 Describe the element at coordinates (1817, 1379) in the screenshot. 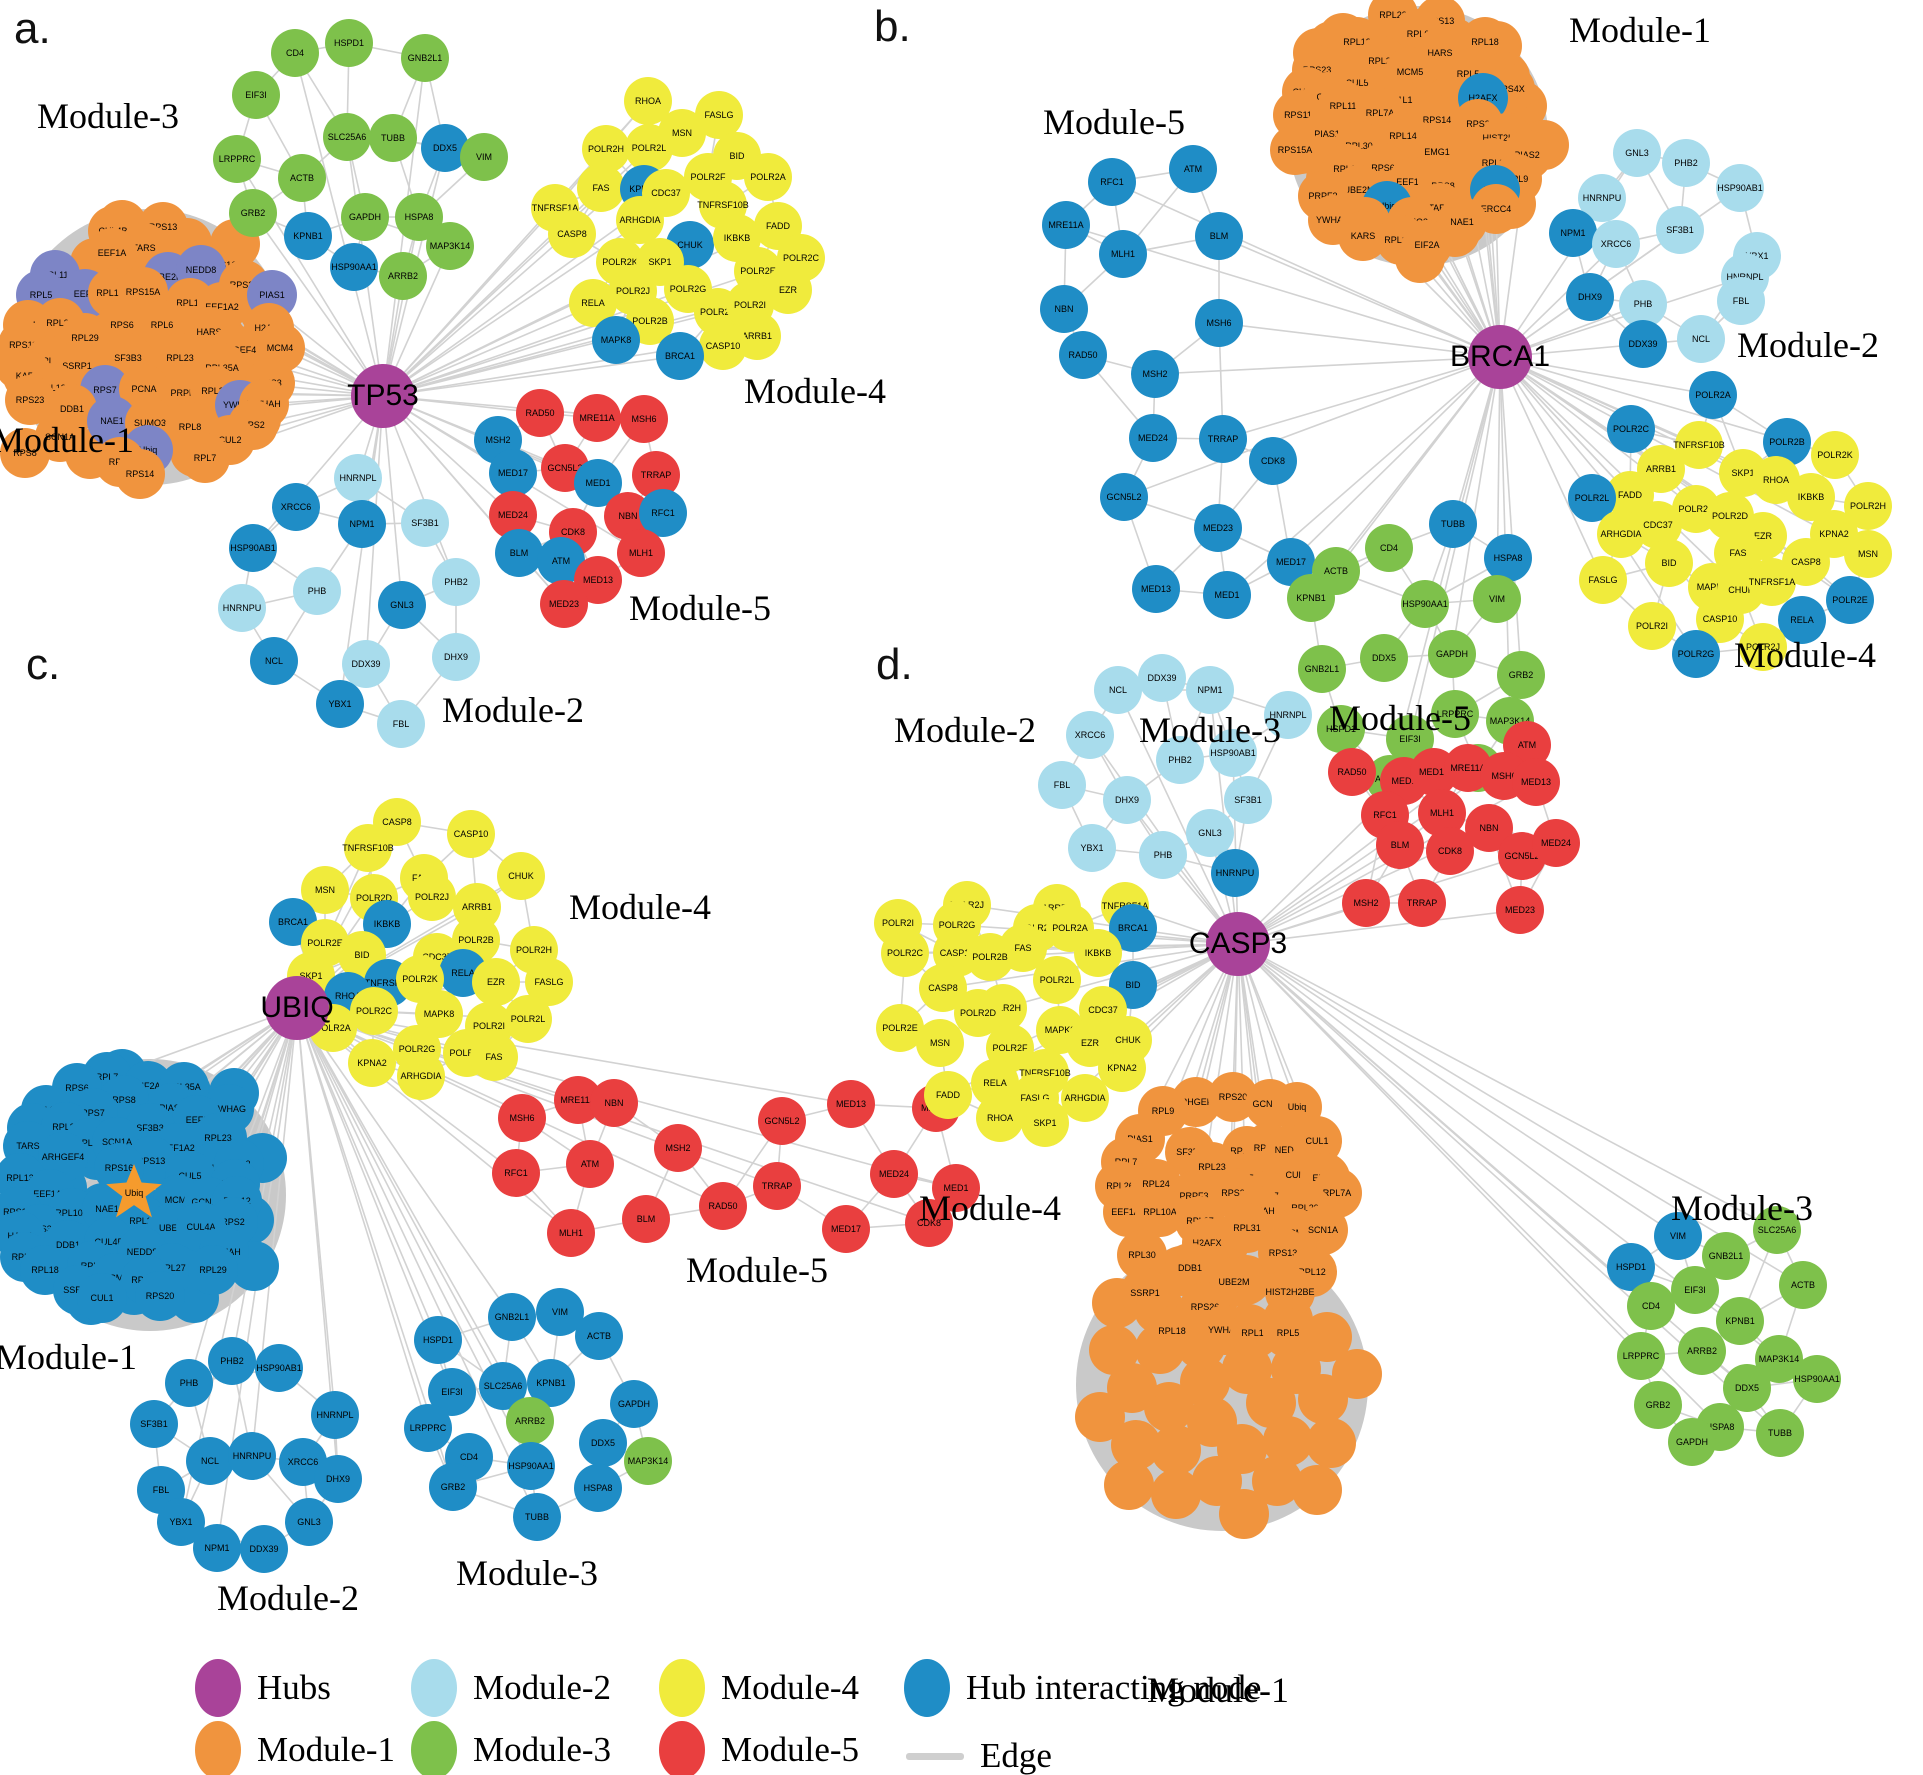

I see `node-hsp90aa1: HSP90AA1` at that location.